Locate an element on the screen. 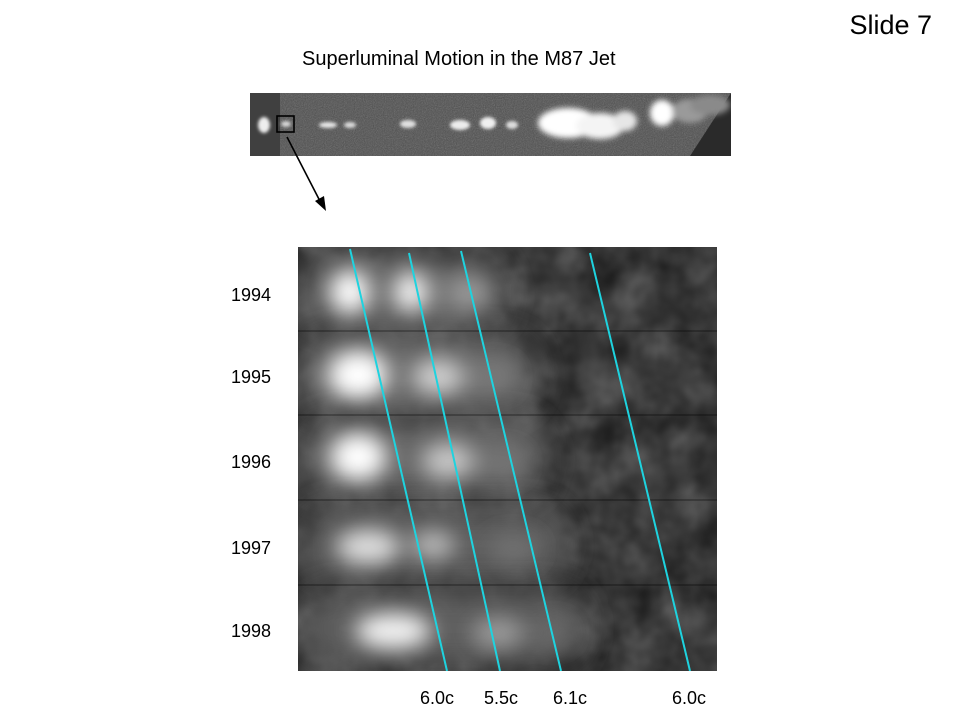  speed-label-2: 5.5c is located at coordinates (501, 698).